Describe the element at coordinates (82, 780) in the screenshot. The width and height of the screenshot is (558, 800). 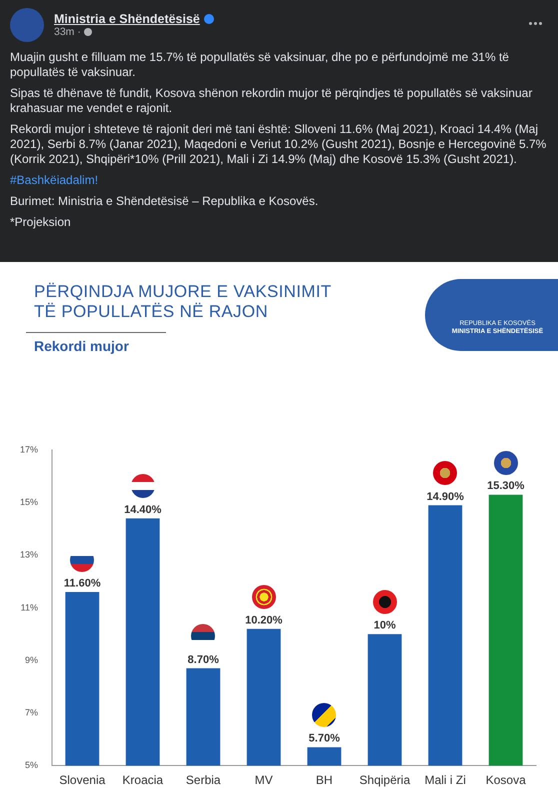
I see `x-tick-label: Slovenia` at that location.